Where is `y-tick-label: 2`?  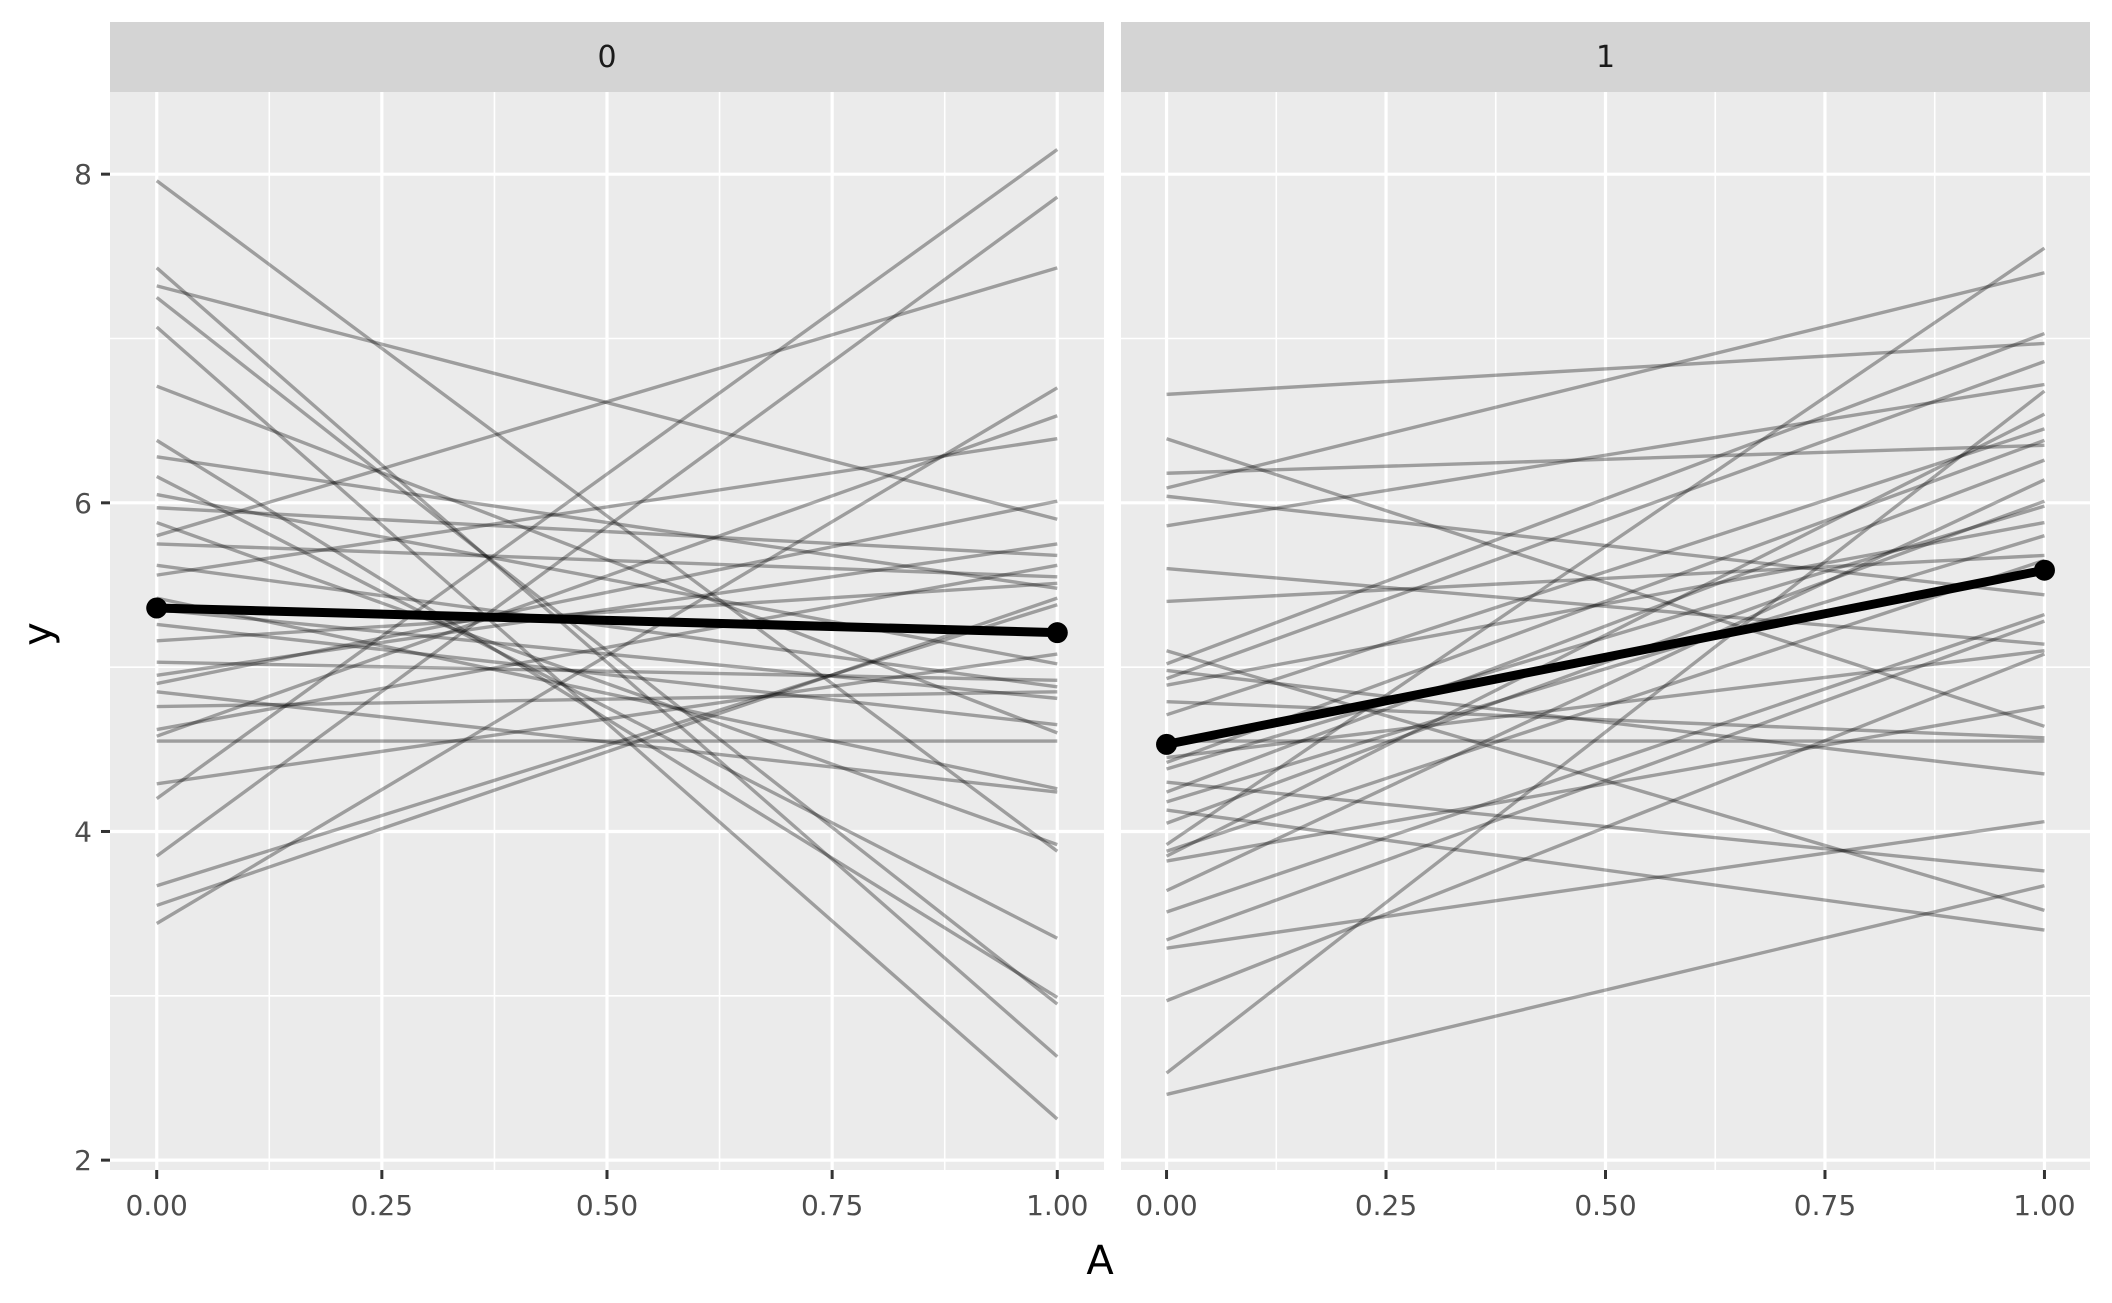
y-tick-label: 2 is located at coordinates (83, 1160).